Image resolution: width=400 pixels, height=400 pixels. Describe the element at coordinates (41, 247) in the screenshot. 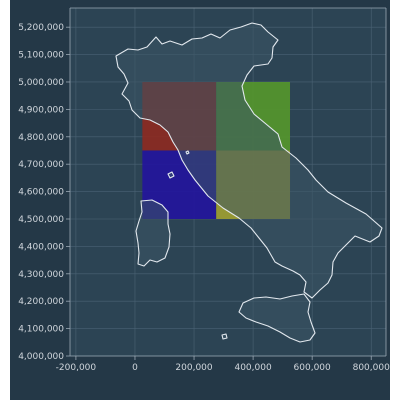

I see `y-tick-label: 4,400,000` at that location.